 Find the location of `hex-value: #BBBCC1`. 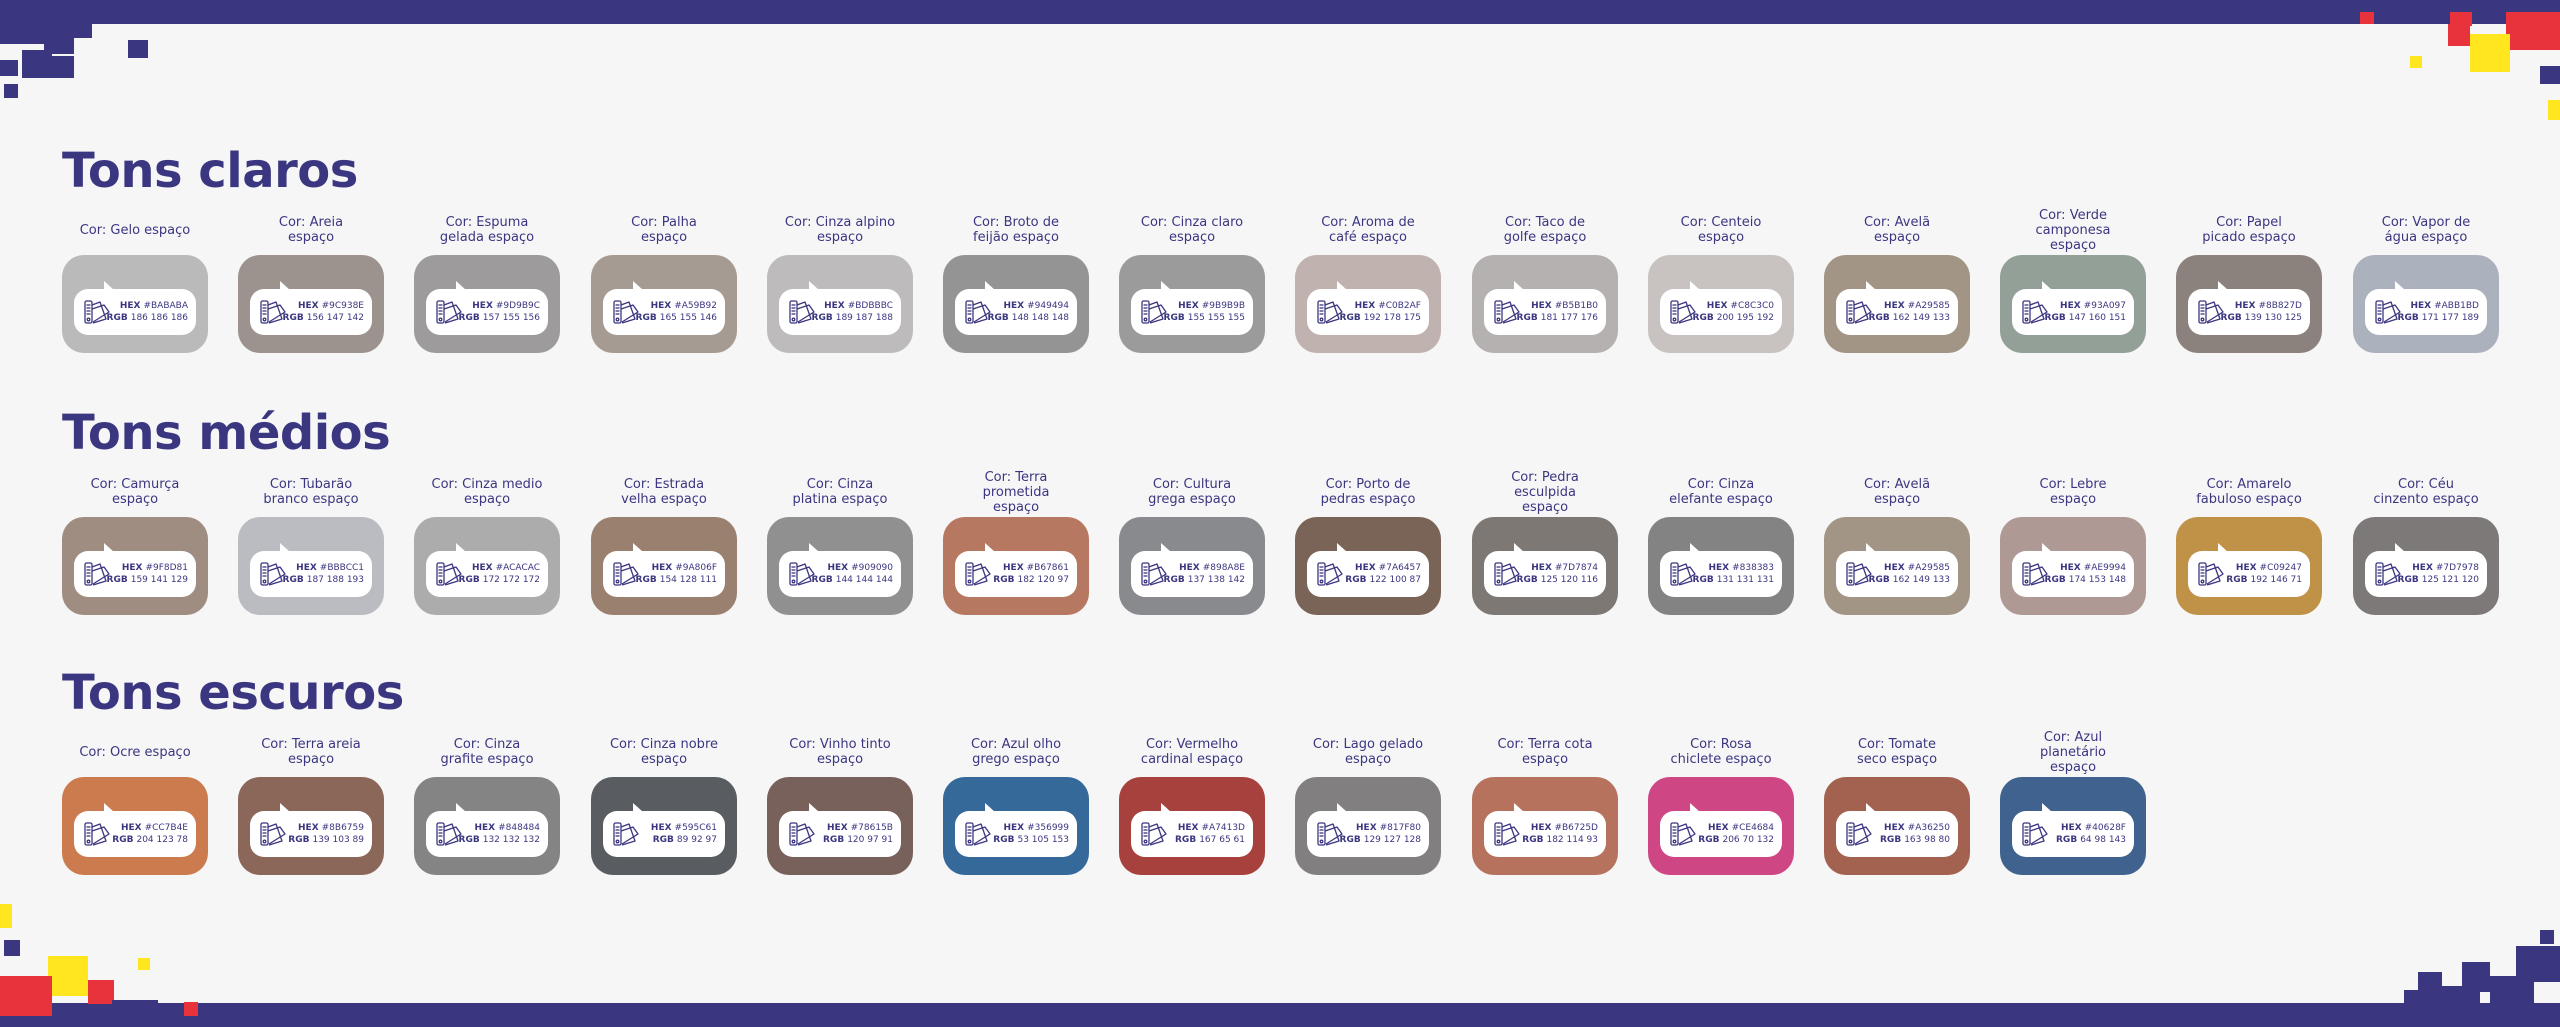

hex-value: #BBBCC1 is located at coordinates (341, 568).